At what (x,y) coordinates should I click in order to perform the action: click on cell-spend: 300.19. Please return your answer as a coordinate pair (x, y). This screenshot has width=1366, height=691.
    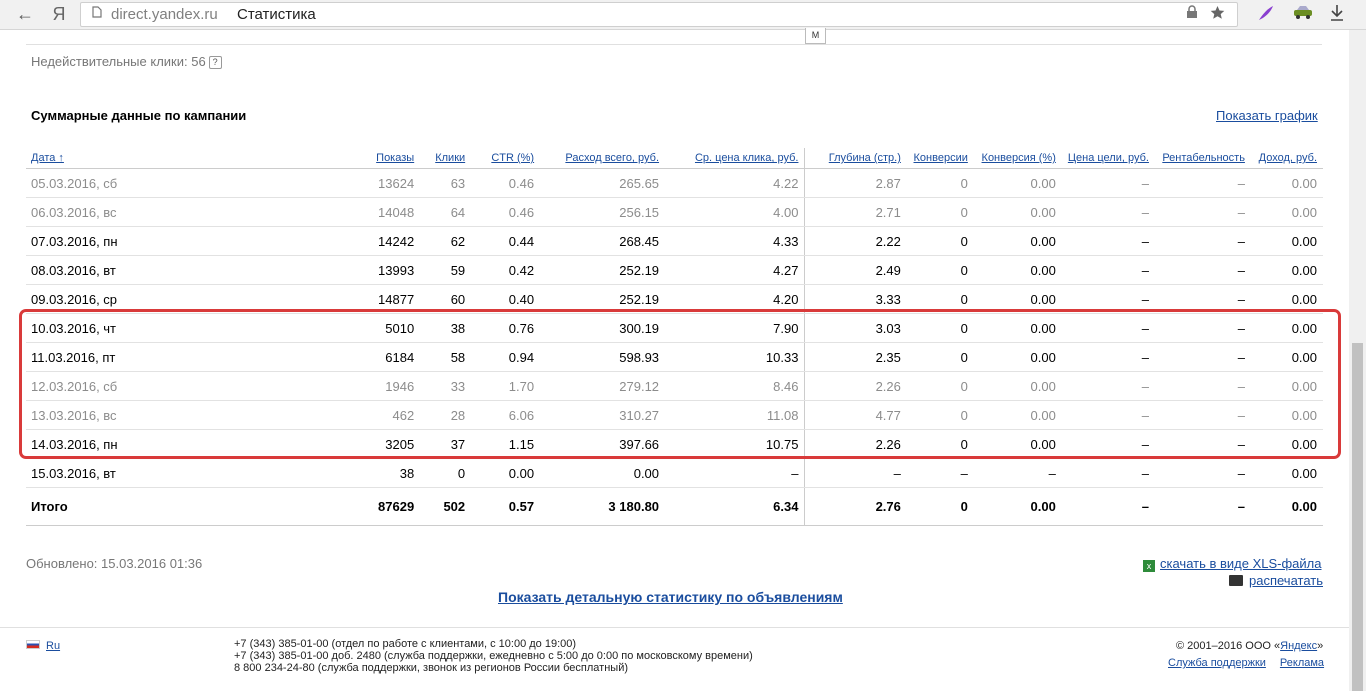
    Looking at the image, I should click on (603, 328).